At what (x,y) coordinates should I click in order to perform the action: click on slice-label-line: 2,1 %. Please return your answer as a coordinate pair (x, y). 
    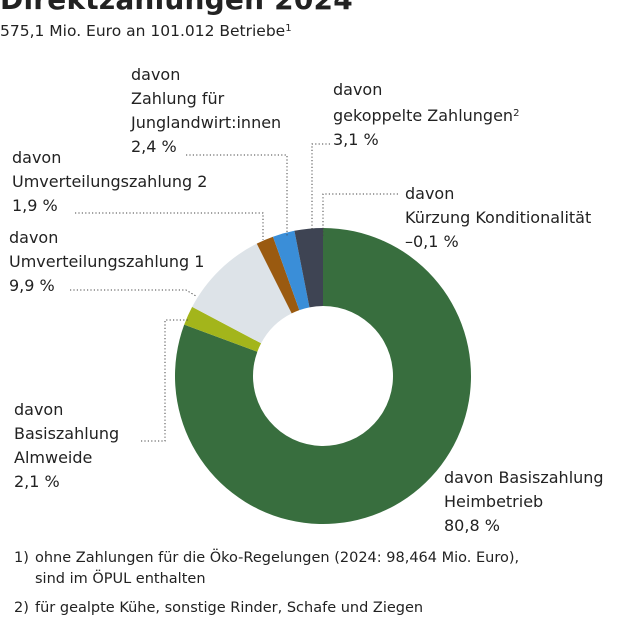
    Looking at the image, I should click on (37, 481).